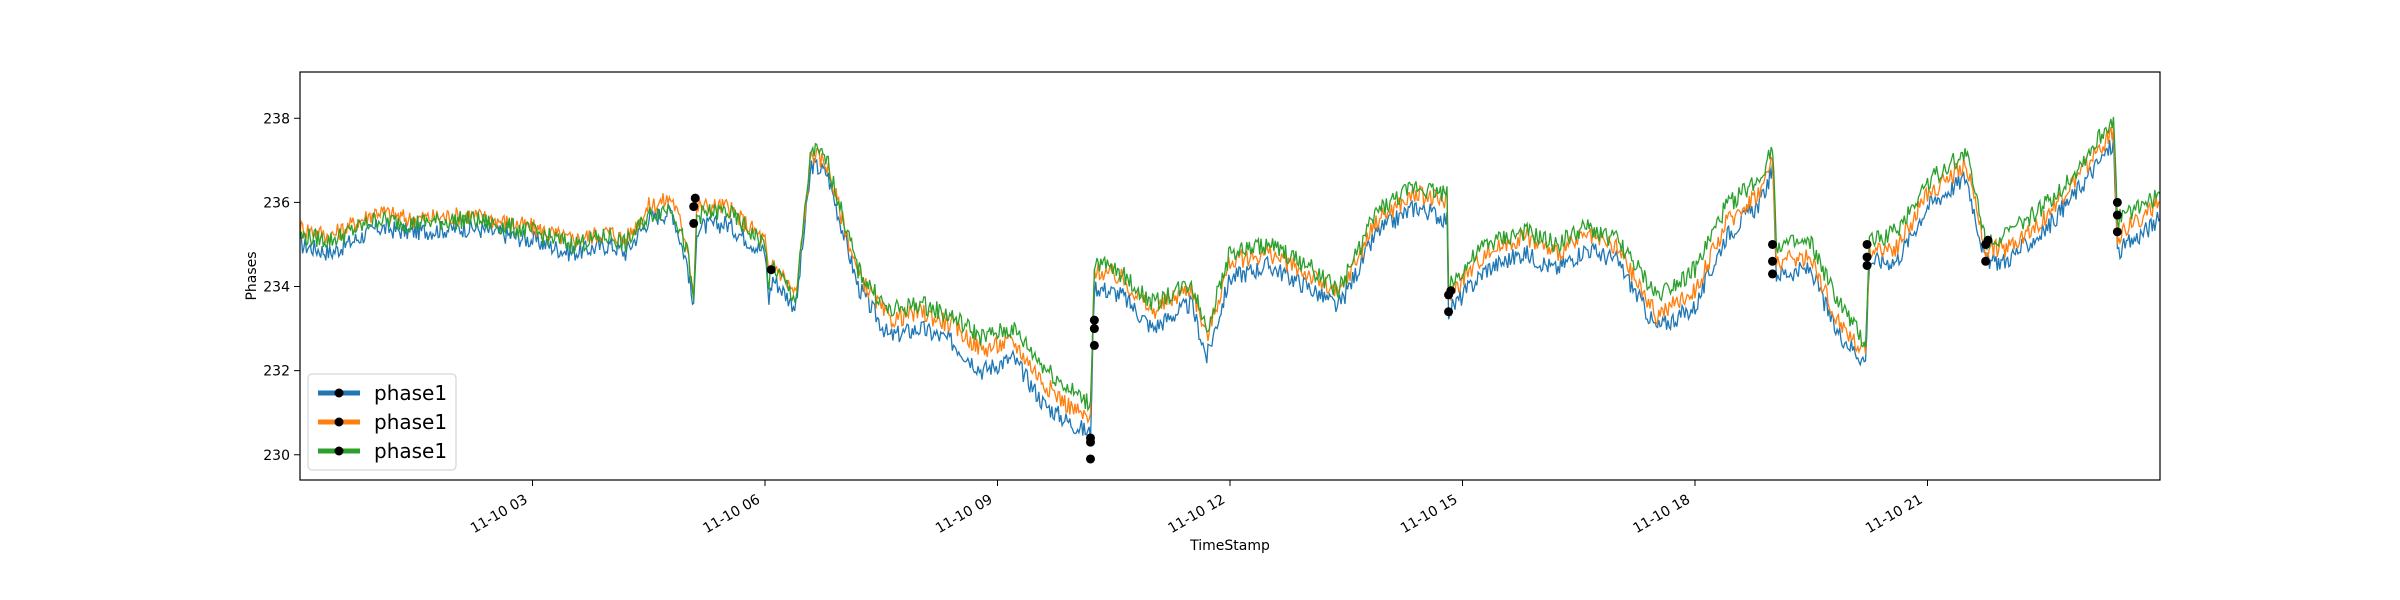 This screenshot has height=600, width=2400. What do you see at coordinates (731, 514) in the screenshot?
I see `x-tick-label: 11-10 06` at bounding box center [731, 514].